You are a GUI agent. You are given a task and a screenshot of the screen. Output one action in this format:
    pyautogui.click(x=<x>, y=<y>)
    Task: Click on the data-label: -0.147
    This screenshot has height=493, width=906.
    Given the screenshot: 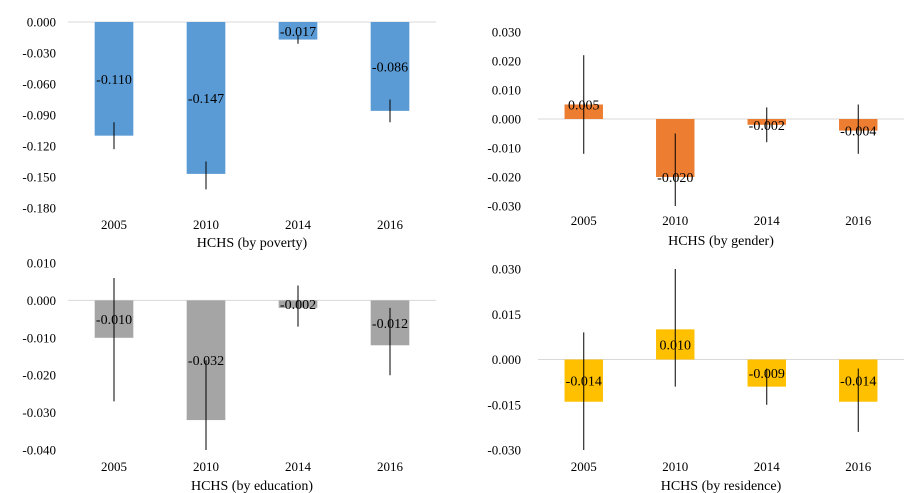 What is the action you would take?
    pyautogui.click(x=206, y=99)
    